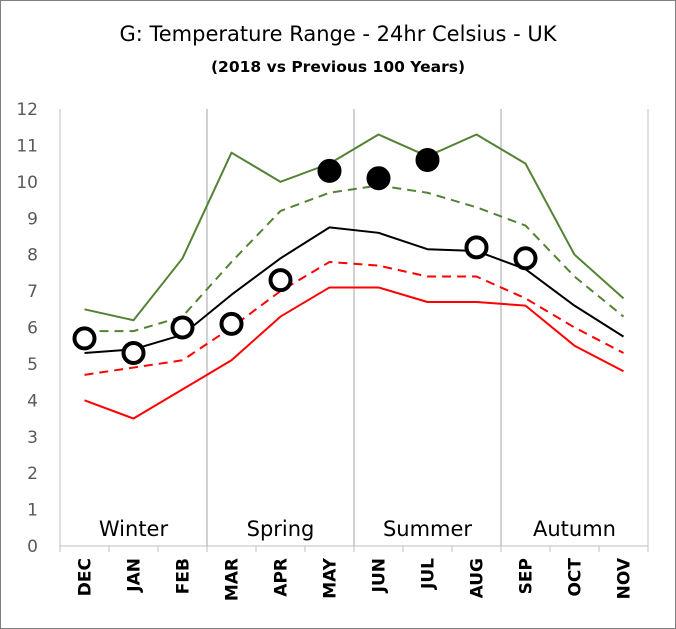 The height and width of the screenshot is (629, 676). I want to click on x-tick-label: MAR, so click(233, 579).